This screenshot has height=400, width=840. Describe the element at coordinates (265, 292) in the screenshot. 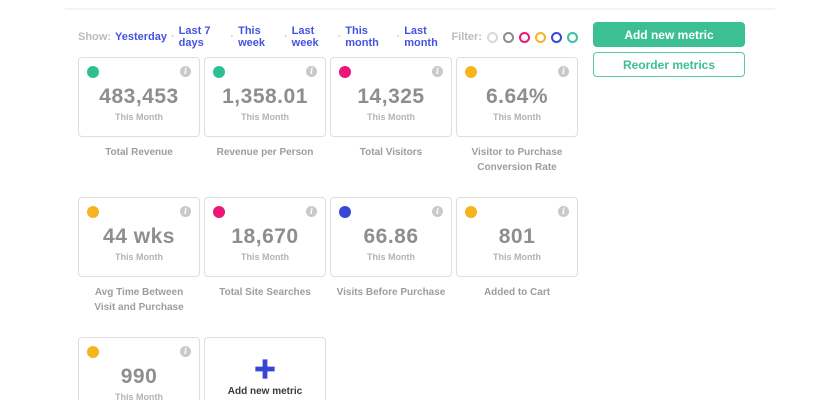

I see `metric-label: Total Site Searches` at that location.